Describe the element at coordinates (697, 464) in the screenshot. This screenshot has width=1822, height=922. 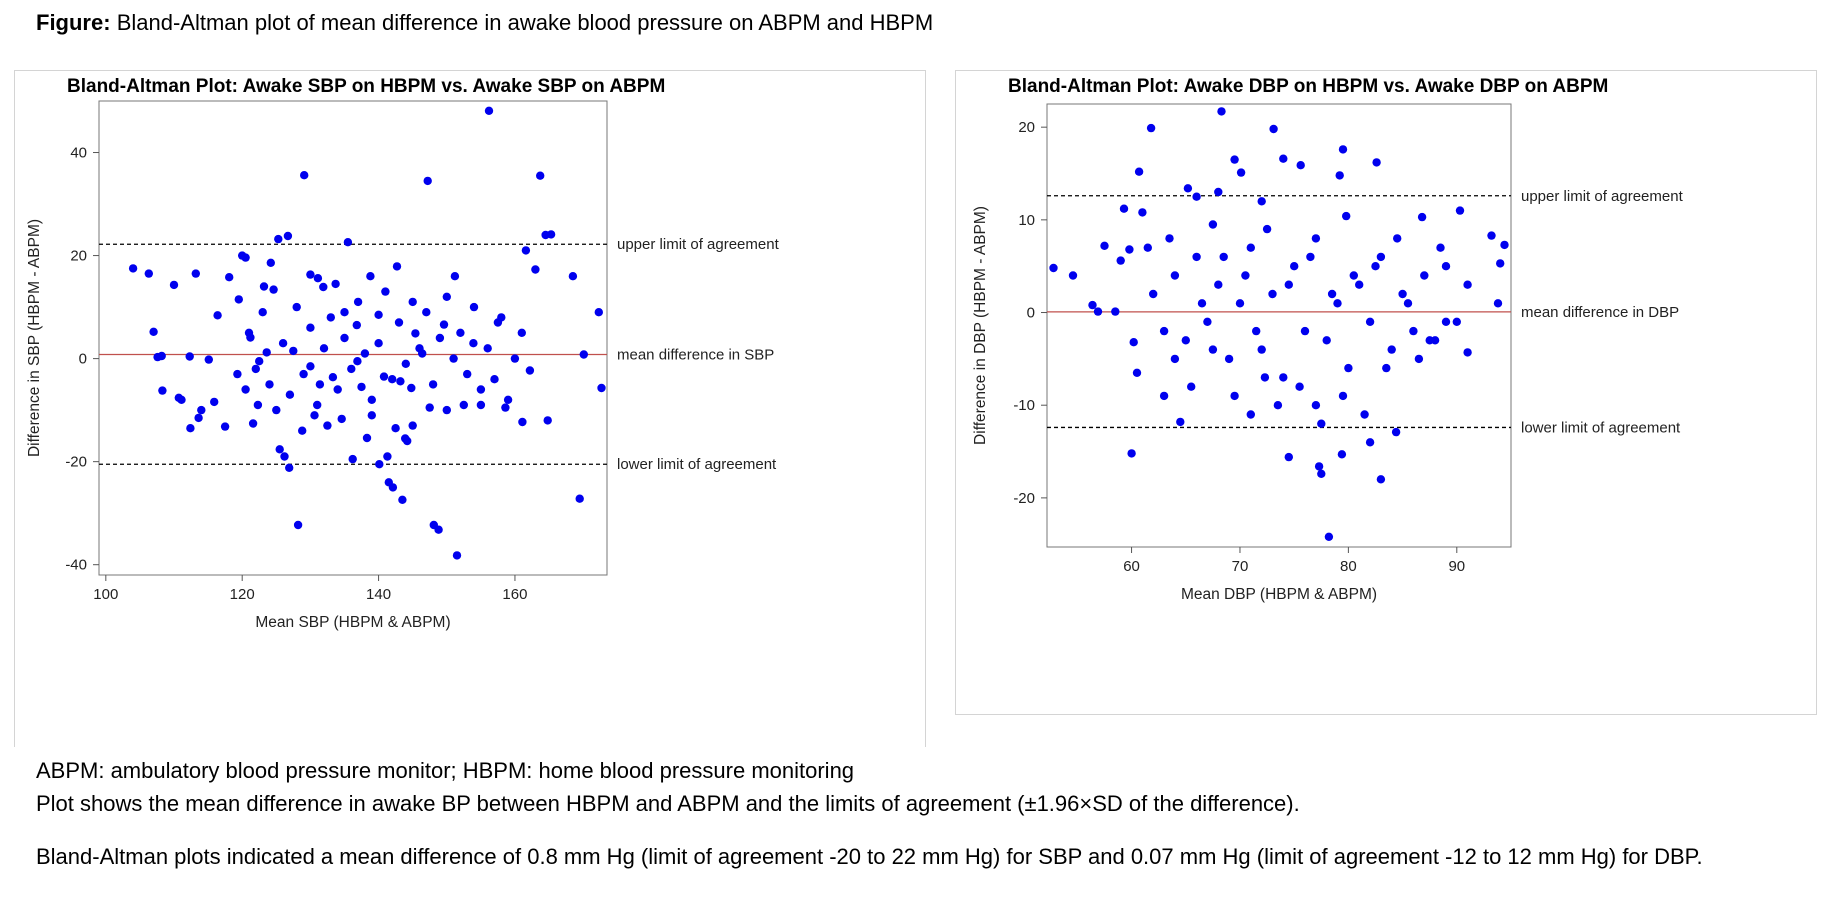
I see `sbp-reference-label: lower limit of agreement` at that location.